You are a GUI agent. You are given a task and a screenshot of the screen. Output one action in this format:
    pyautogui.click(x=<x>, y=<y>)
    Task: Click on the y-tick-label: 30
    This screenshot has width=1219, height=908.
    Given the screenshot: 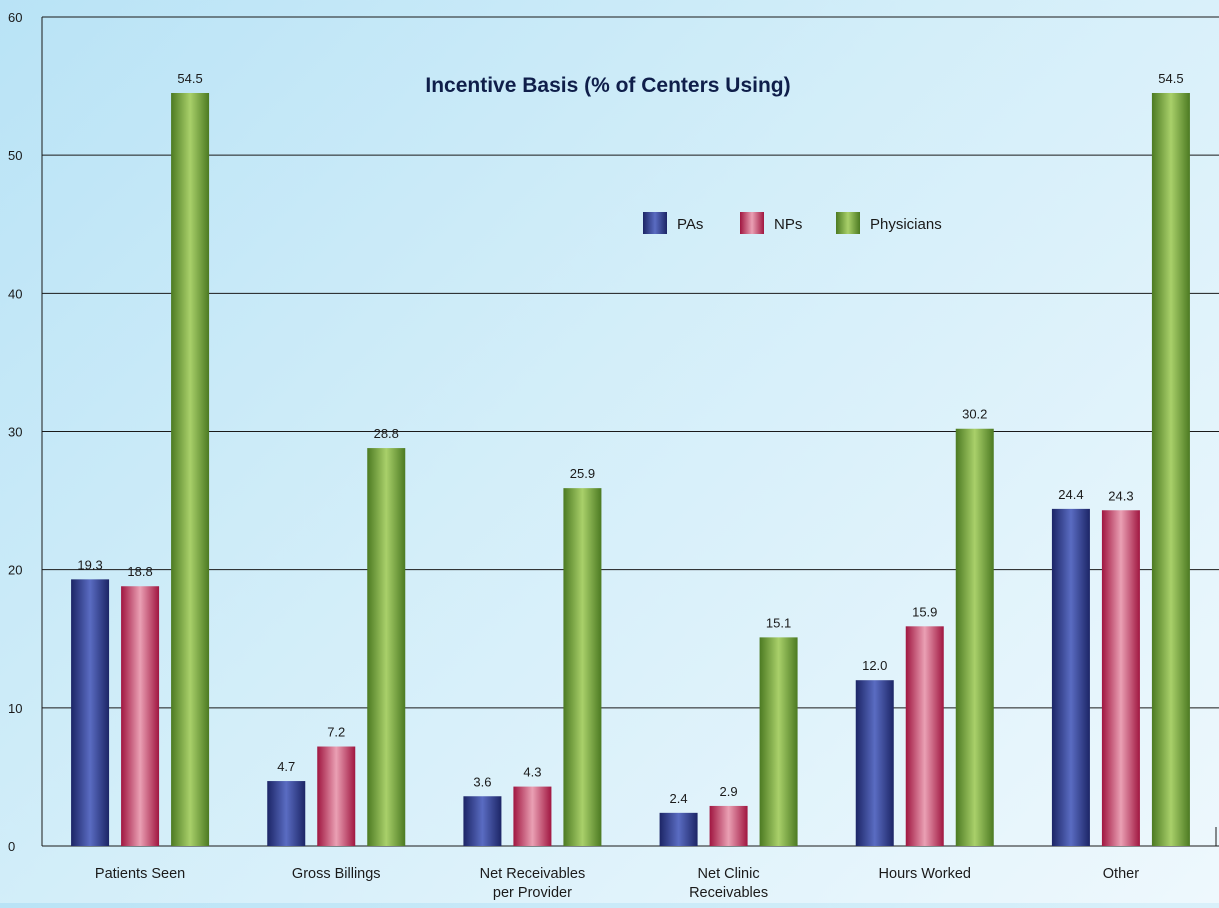 What is the action you would take?
    pyautogui.click(x=15, y=432)
    